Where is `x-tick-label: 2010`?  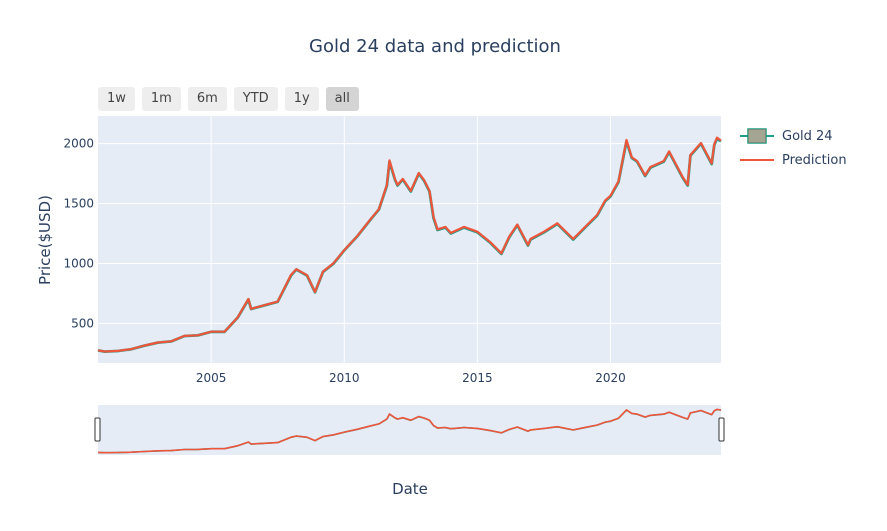 x-tick-label: 2010 is located at coordinates (344, 378).